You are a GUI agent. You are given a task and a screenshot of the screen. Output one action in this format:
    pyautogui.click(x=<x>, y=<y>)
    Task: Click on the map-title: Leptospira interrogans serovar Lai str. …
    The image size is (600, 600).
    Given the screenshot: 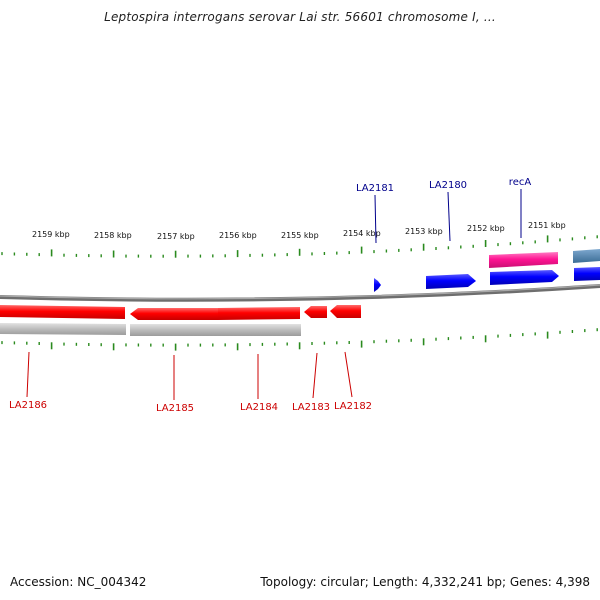 What is the action you would take?
    pyautogui.click(x=300, y=17)
    